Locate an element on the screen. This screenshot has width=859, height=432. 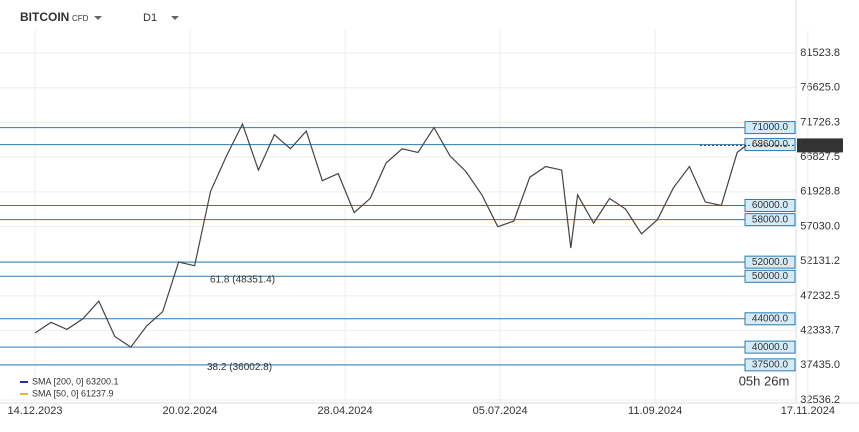
y-tick-label: 32536.2 is located at coordinates (820, 400).